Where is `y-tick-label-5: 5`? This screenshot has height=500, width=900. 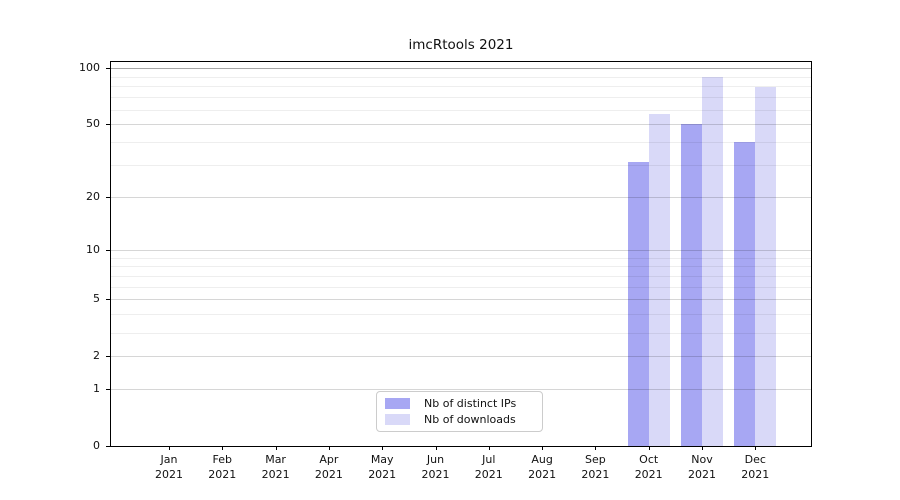 y-tick-label-5: 5 is located at coordinates (96, 299).